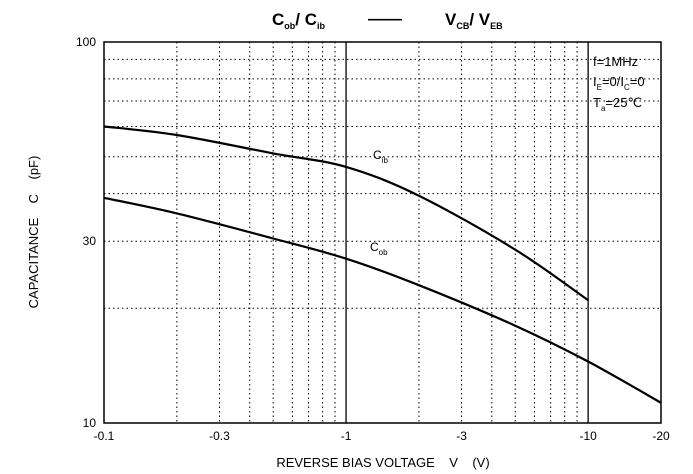 This screenshot has height=474, width=693. Describe the element at coordinates (90, 241) in the screenshot. I see `y-tick-label: 30` at that location.